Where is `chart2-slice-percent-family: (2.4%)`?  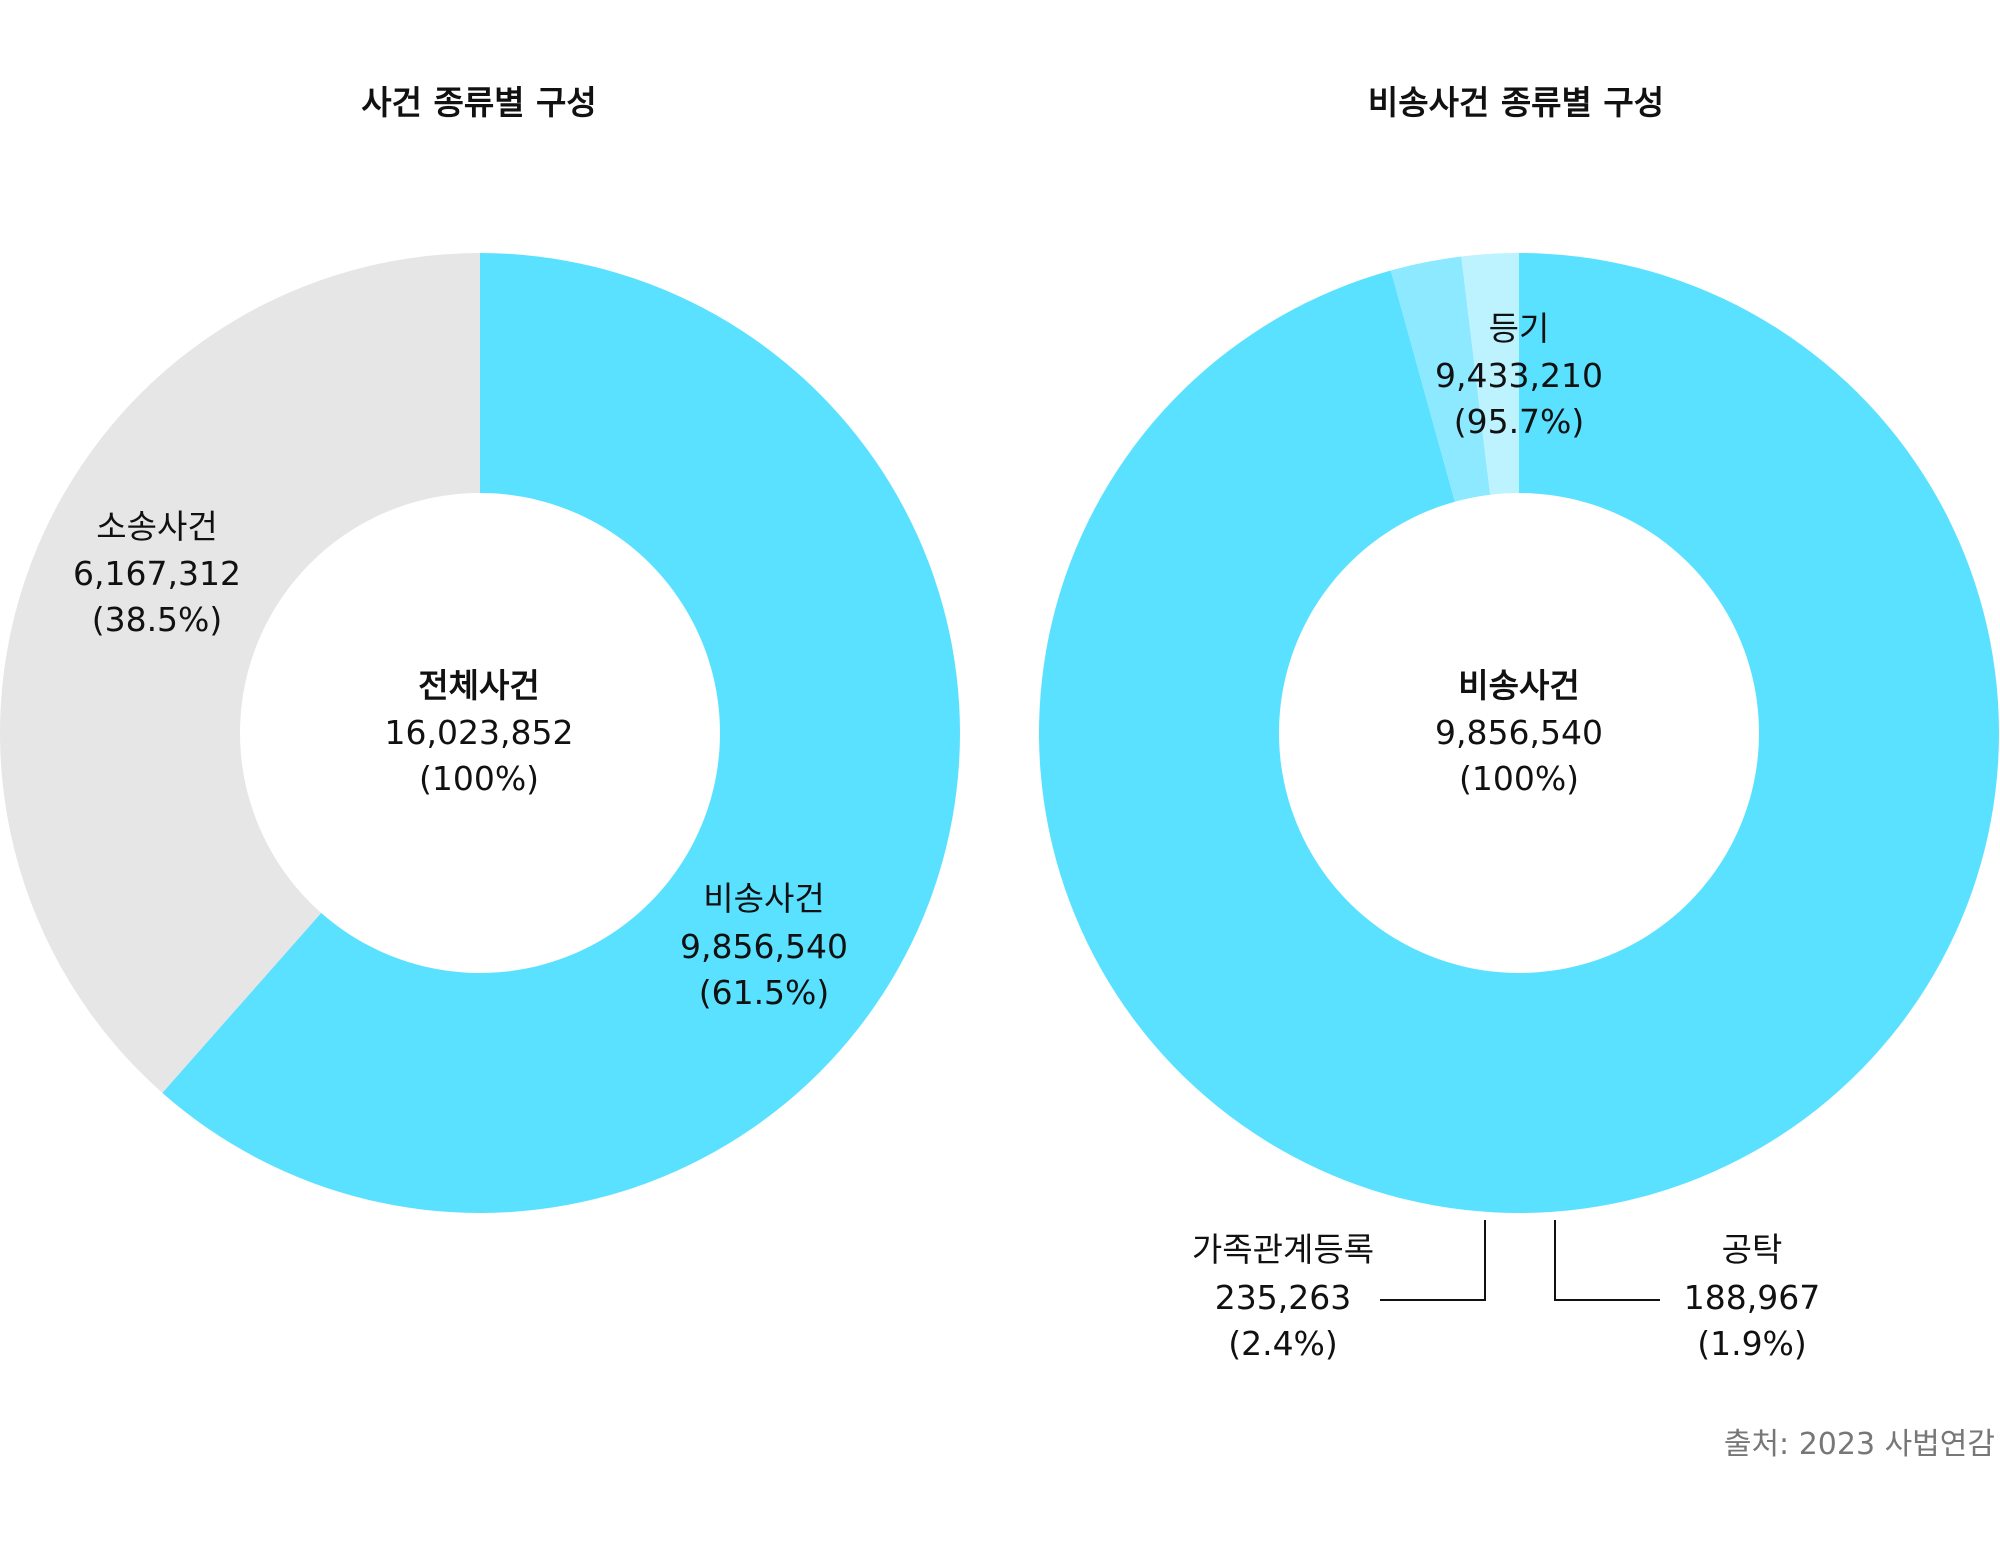 chart2-slice-percent-family: (2.4%) is located at coordinates (1283, 1343).